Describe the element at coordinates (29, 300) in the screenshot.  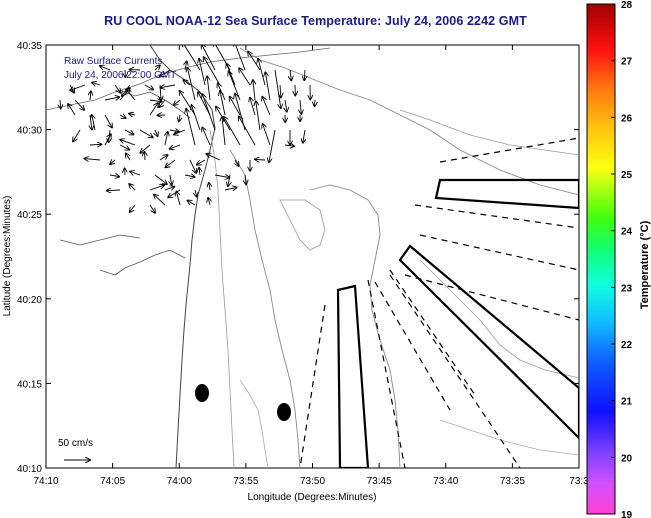
I see `y-tick-label: 40:20` at that location.